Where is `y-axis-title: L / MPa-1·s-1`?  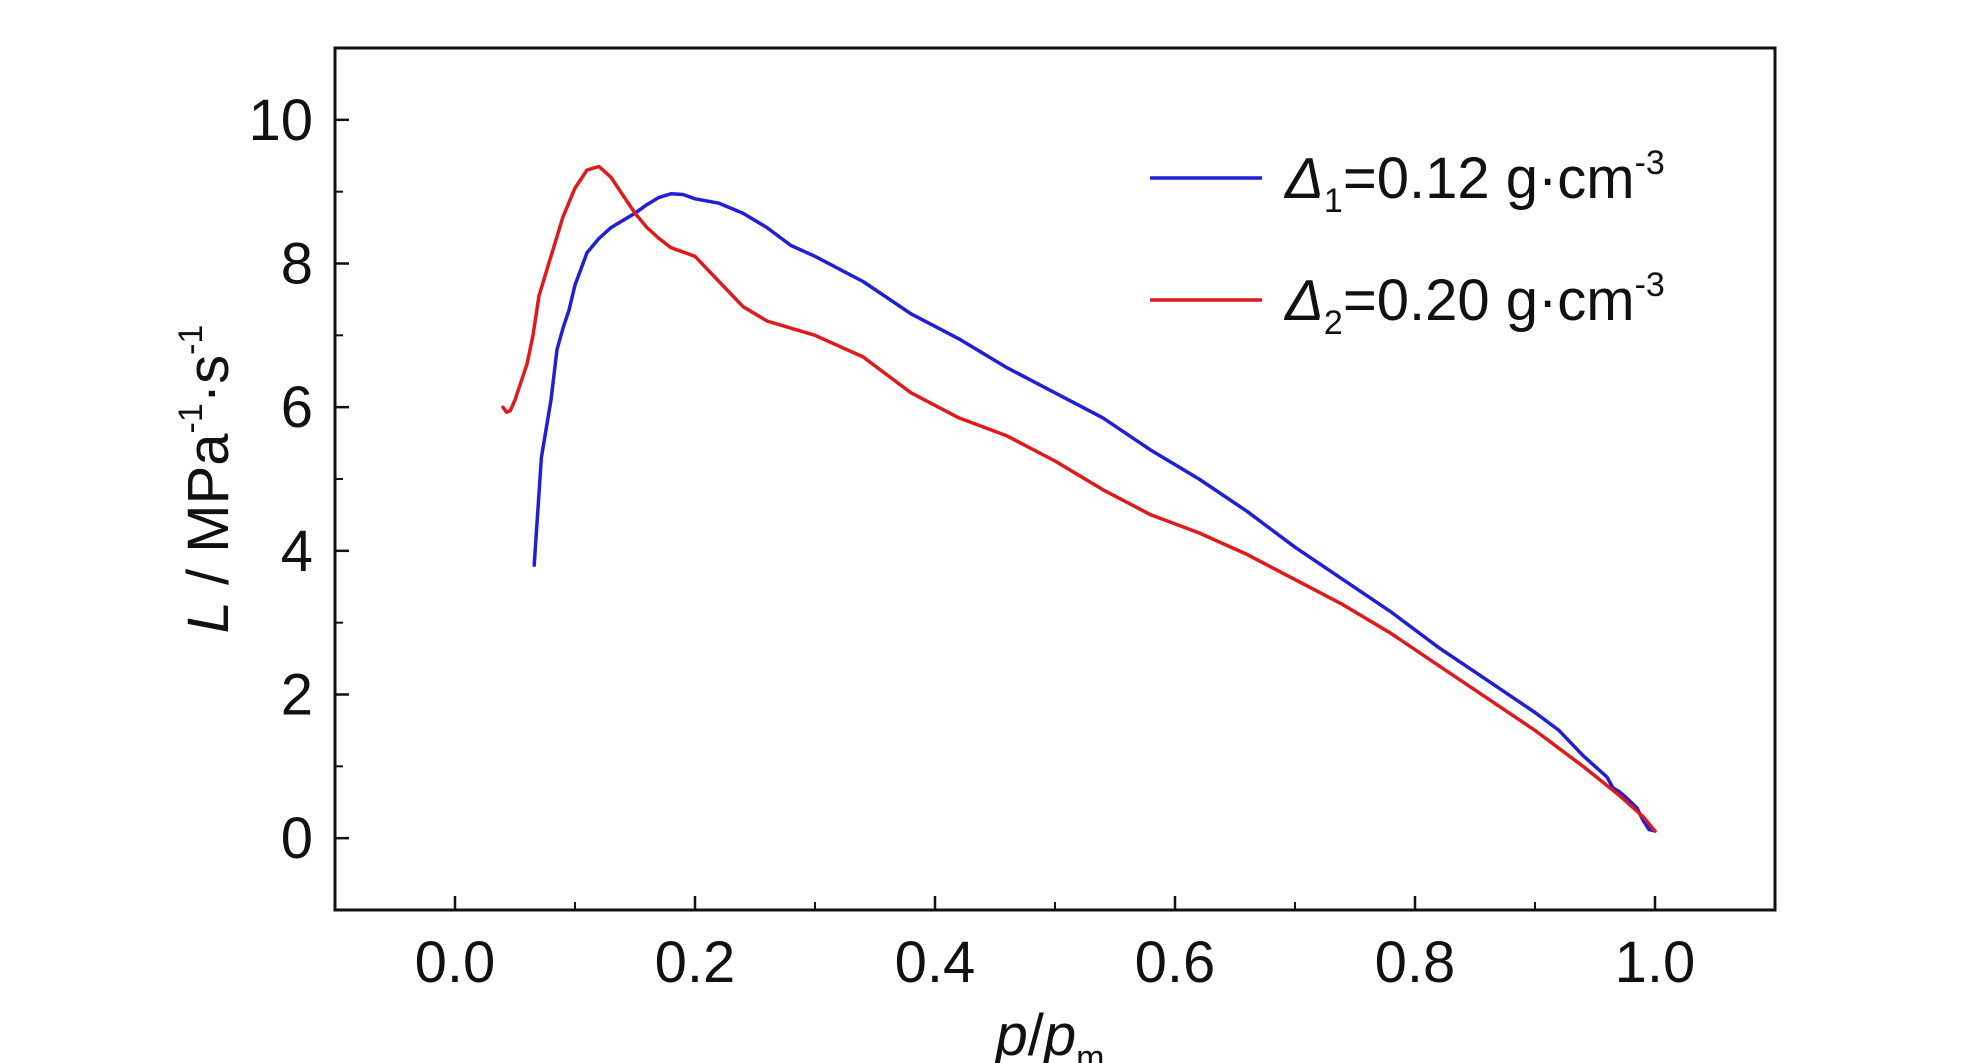
y-axis-title: L / MPa-1·s-1 is located at coordinates (206, 479).